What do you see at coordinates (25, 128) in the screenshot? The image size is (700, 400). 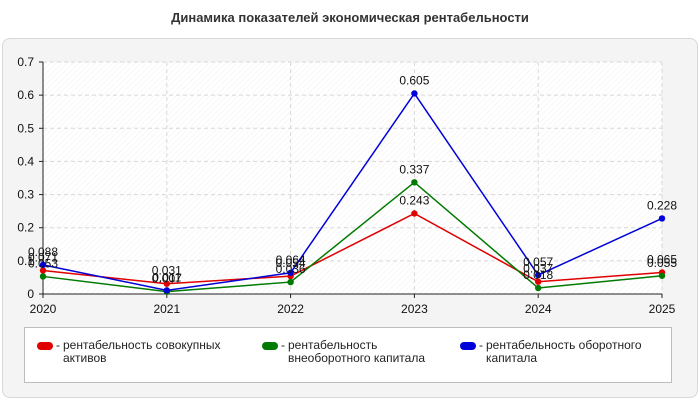 I see `y-axis-tick-label: 0.5` at bounding box center [25, 128].